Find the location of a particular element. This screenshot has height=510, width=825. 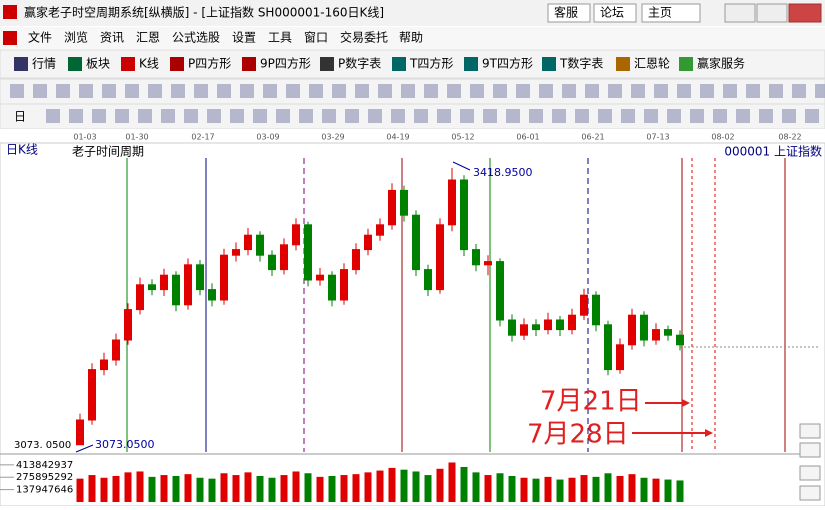

toolbar-item: 9P四方形 is located at coordinates (285, 63).